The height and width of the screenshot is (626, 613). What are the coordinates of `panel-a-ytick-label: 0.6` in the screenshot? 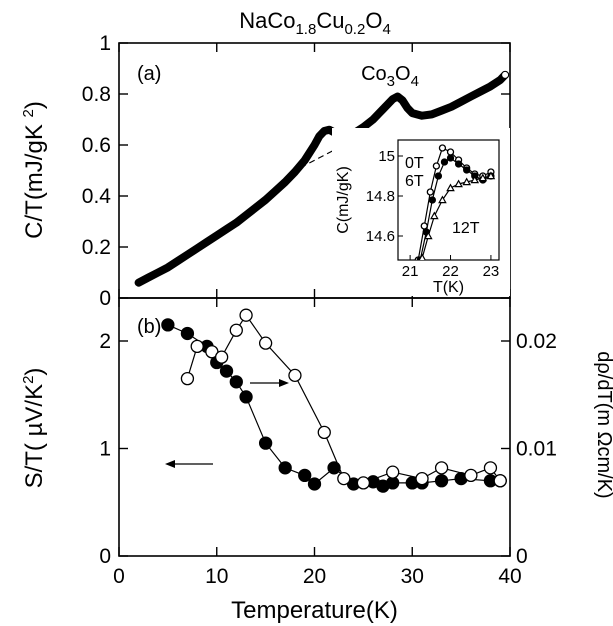 It's located at (96, 145).